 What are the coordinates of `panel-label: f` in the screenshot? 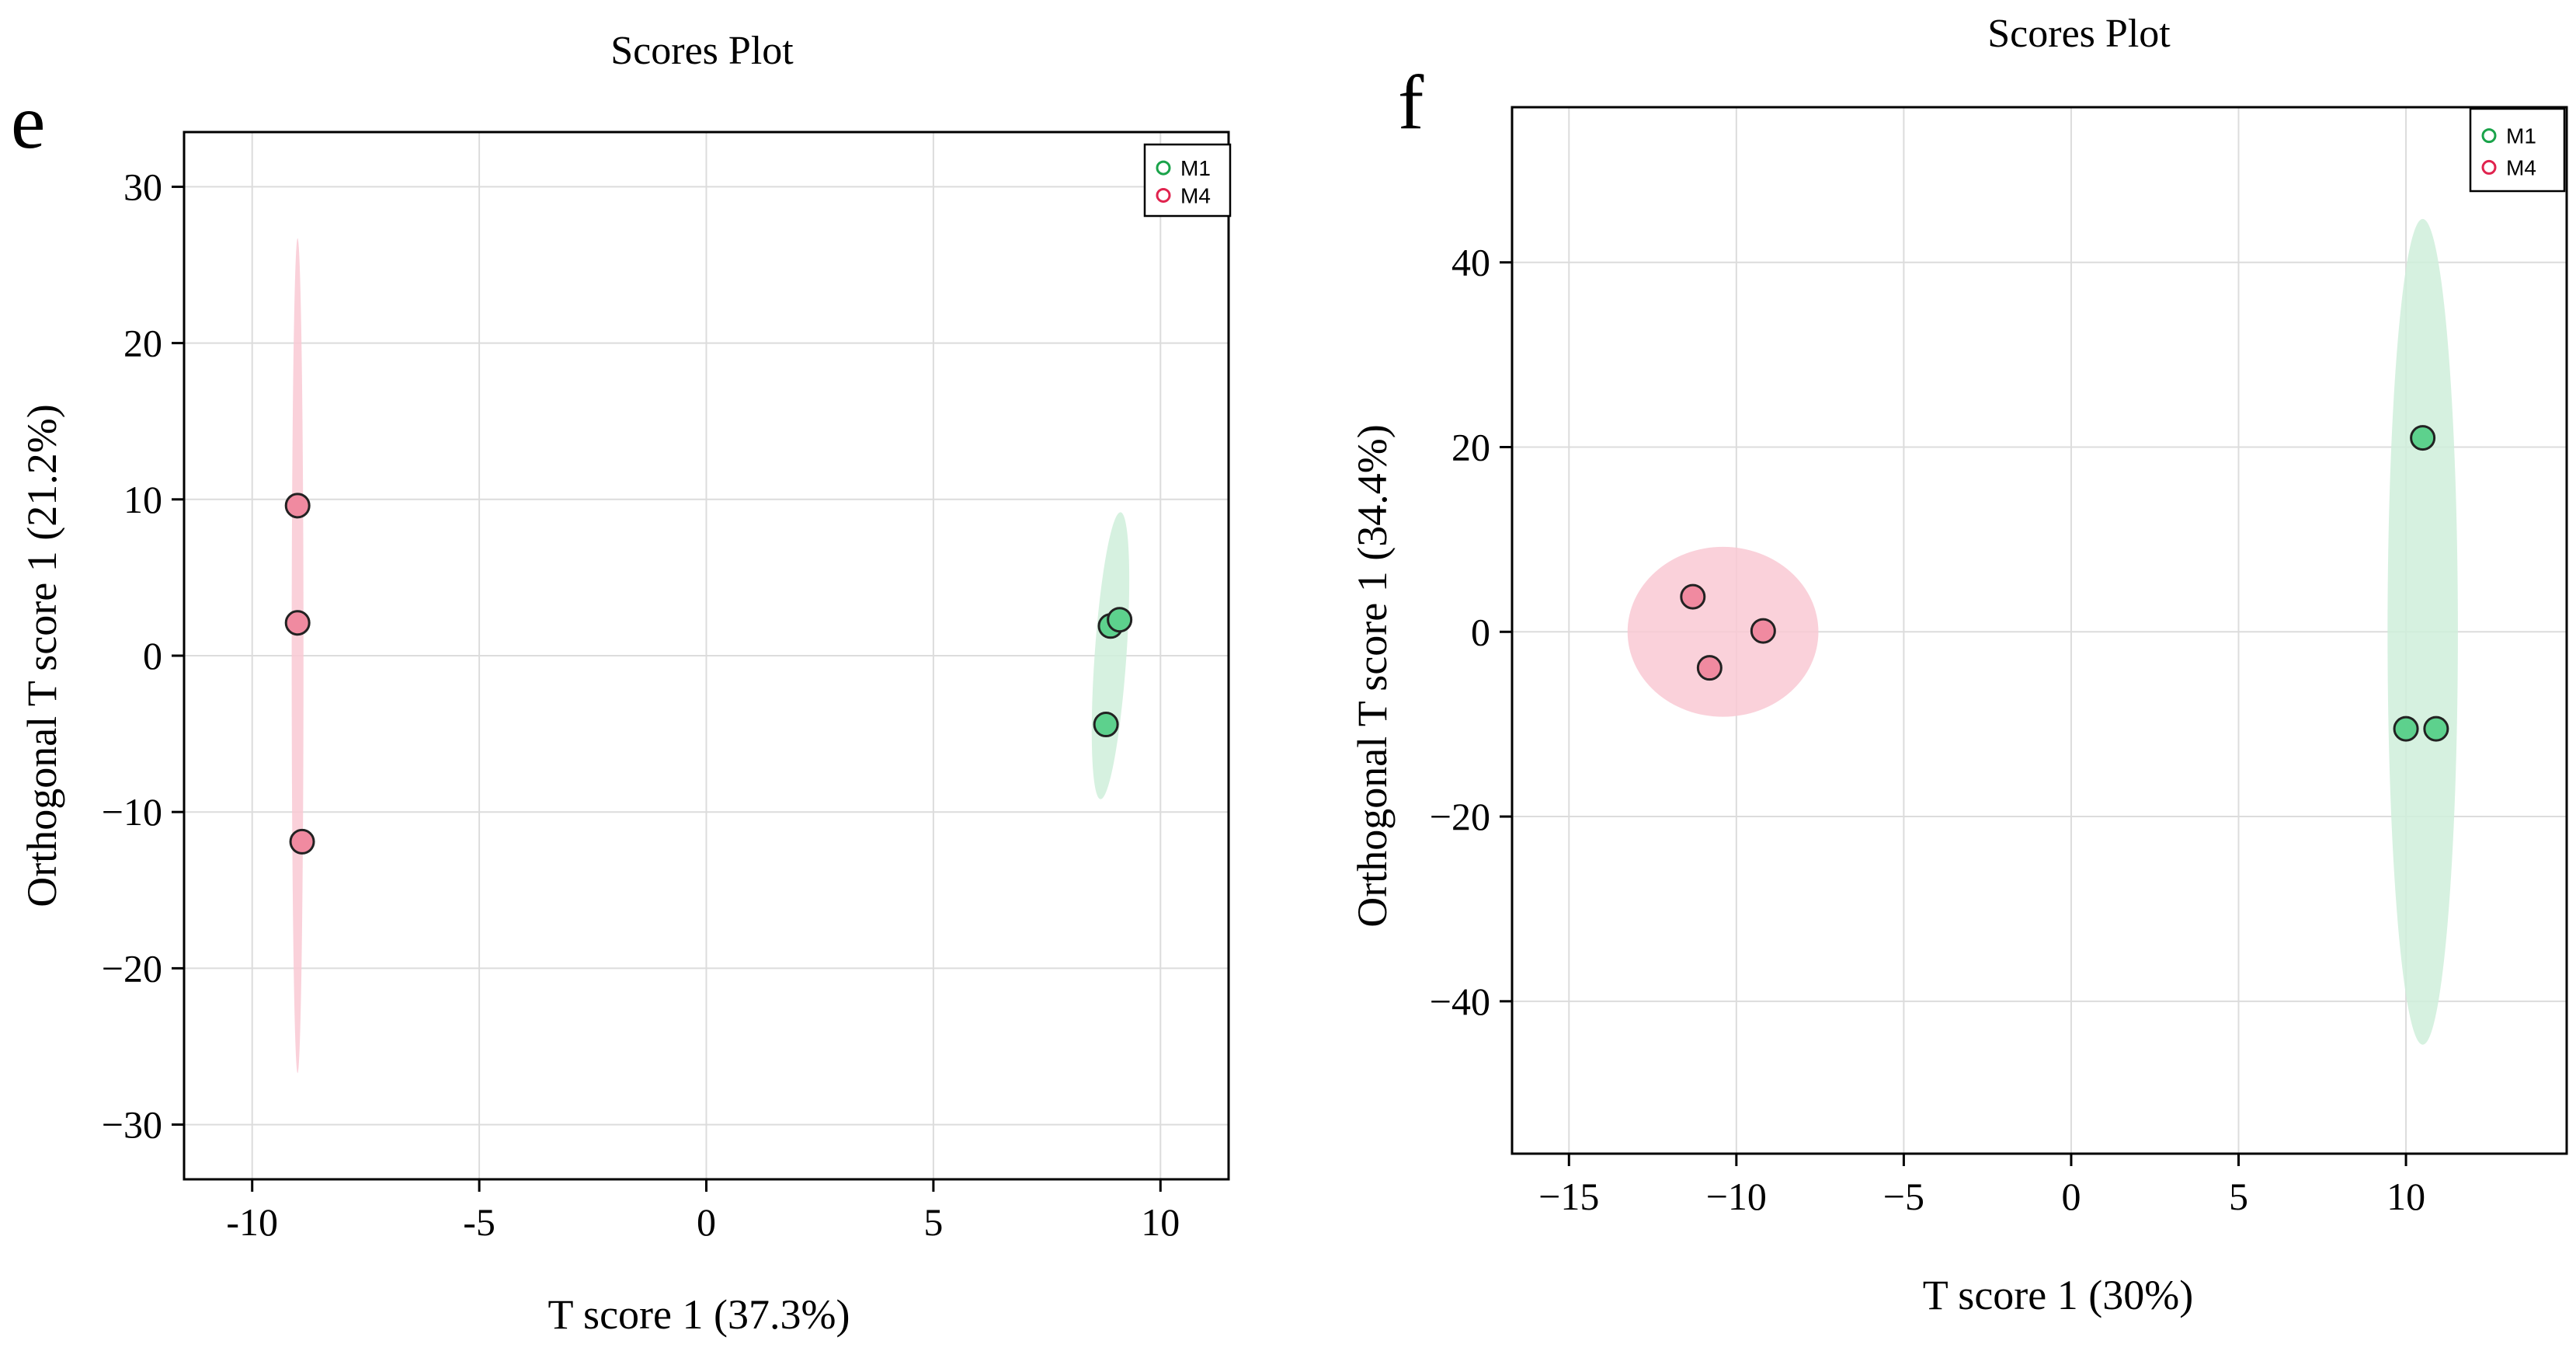 It's located at (1411, 102).